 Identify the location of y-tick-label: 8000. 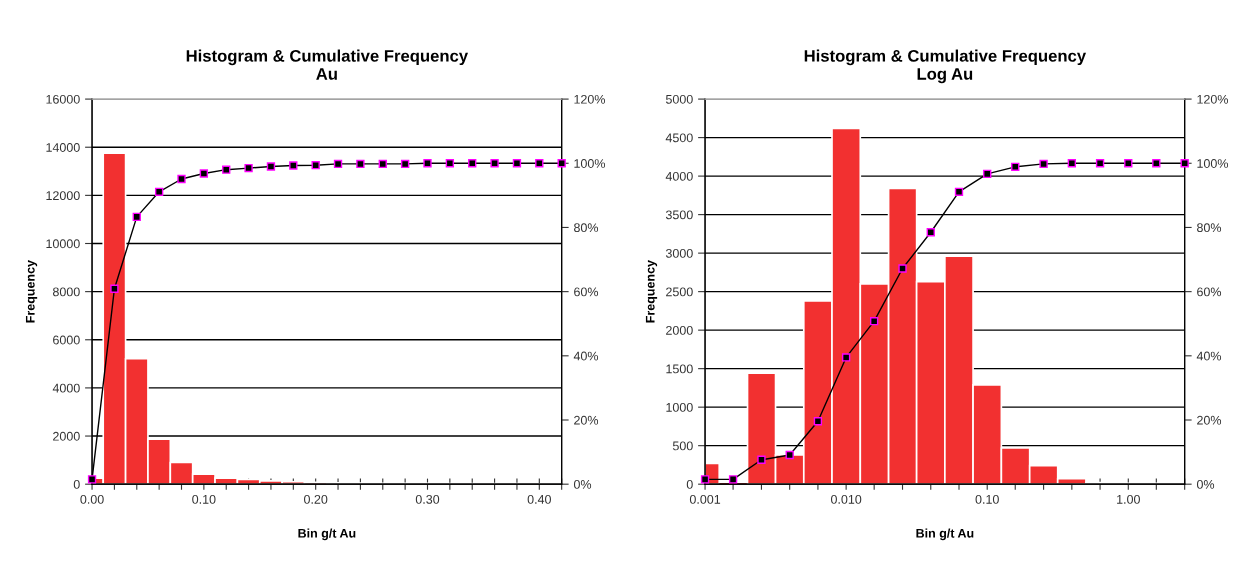
(66, 292).